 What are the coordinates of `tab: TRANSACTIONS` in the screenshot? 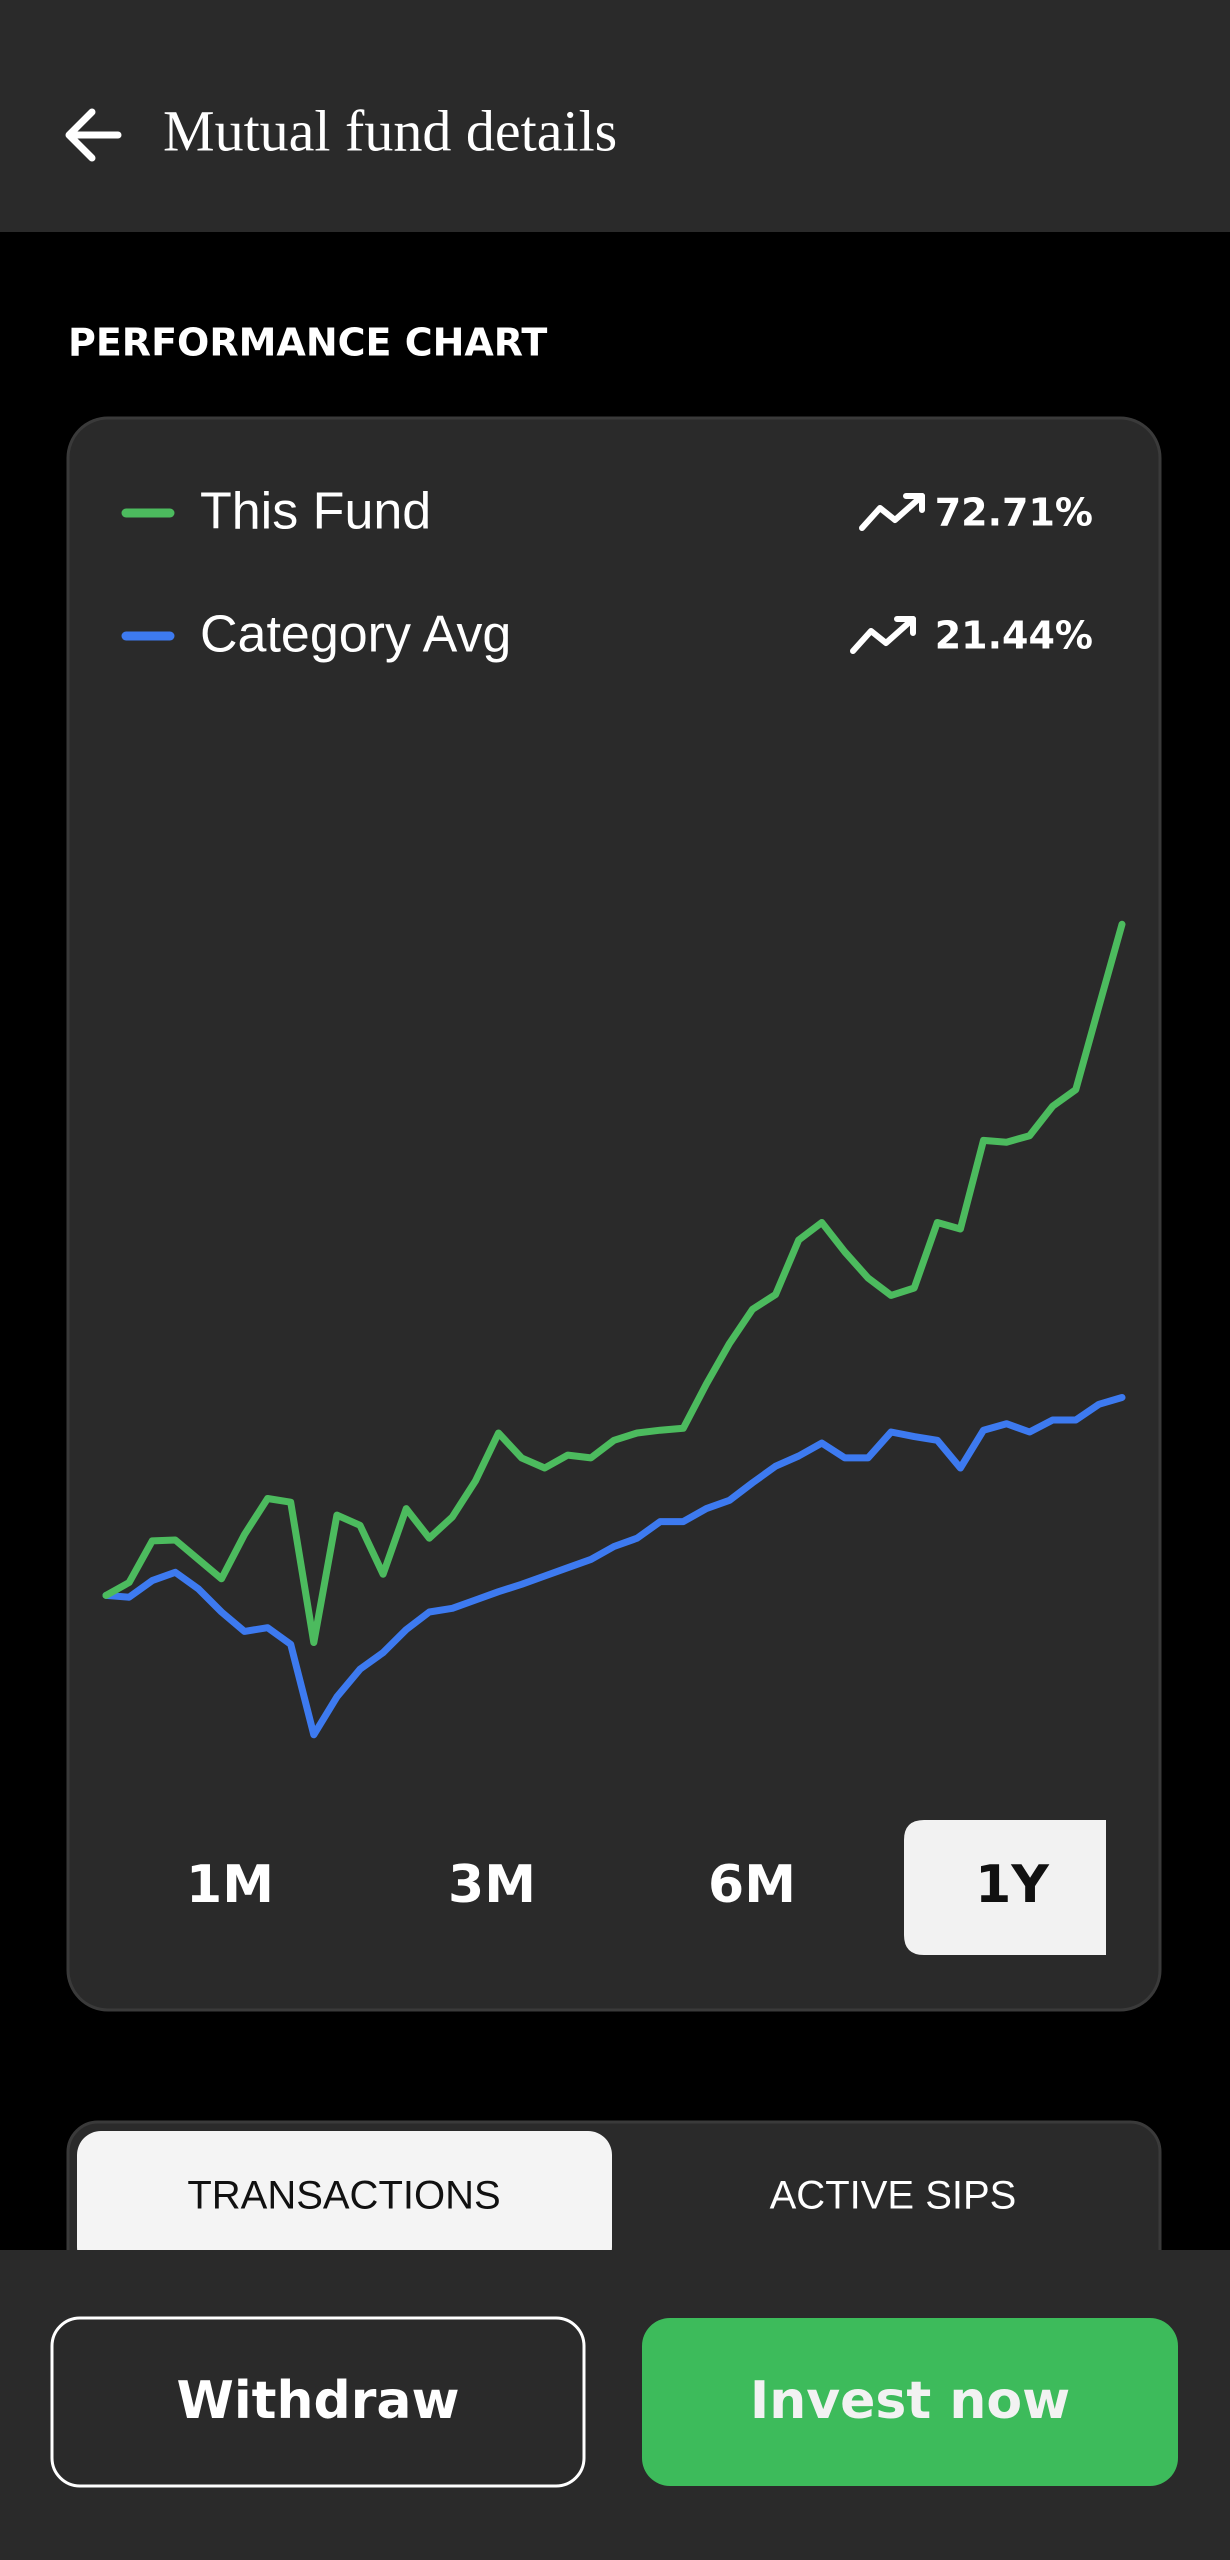 It's located at (344, 2201).